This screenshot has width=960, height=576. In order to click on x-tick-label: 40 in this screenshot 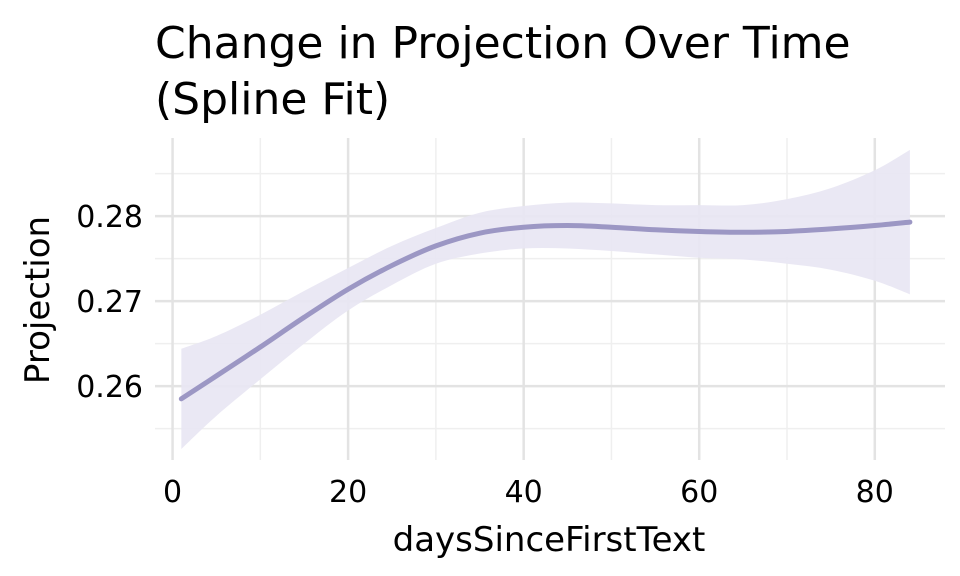, I will do `click(524, 492)`.